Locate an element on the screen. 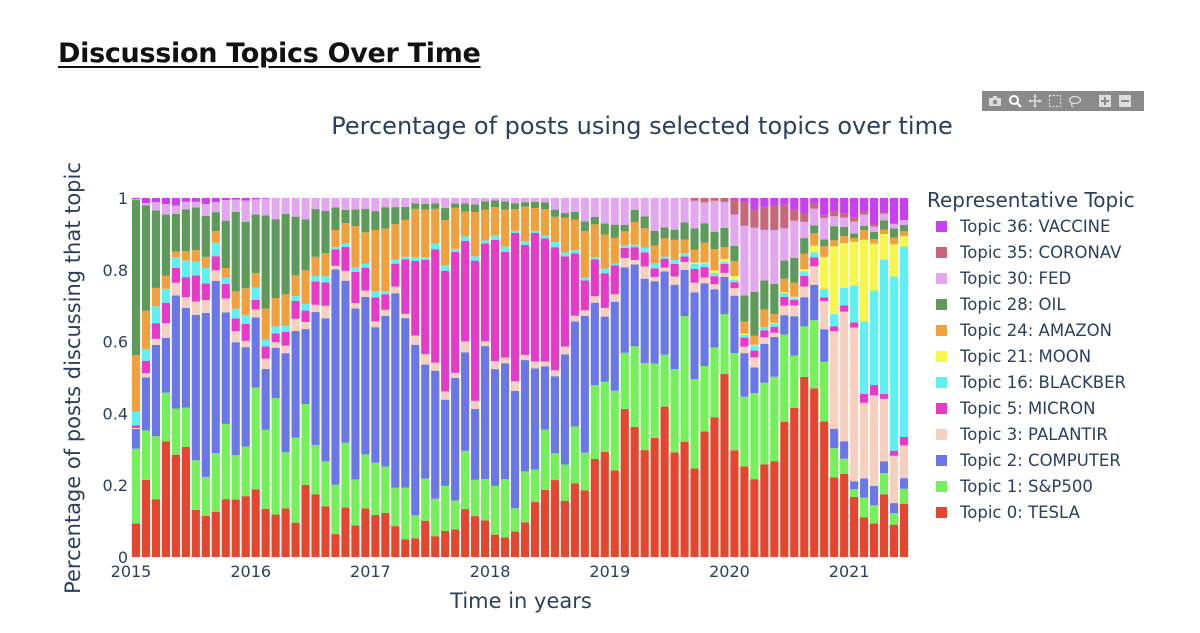  legend-item-label: Topic 35: CORONAV is located at coordinates (1040, 252).